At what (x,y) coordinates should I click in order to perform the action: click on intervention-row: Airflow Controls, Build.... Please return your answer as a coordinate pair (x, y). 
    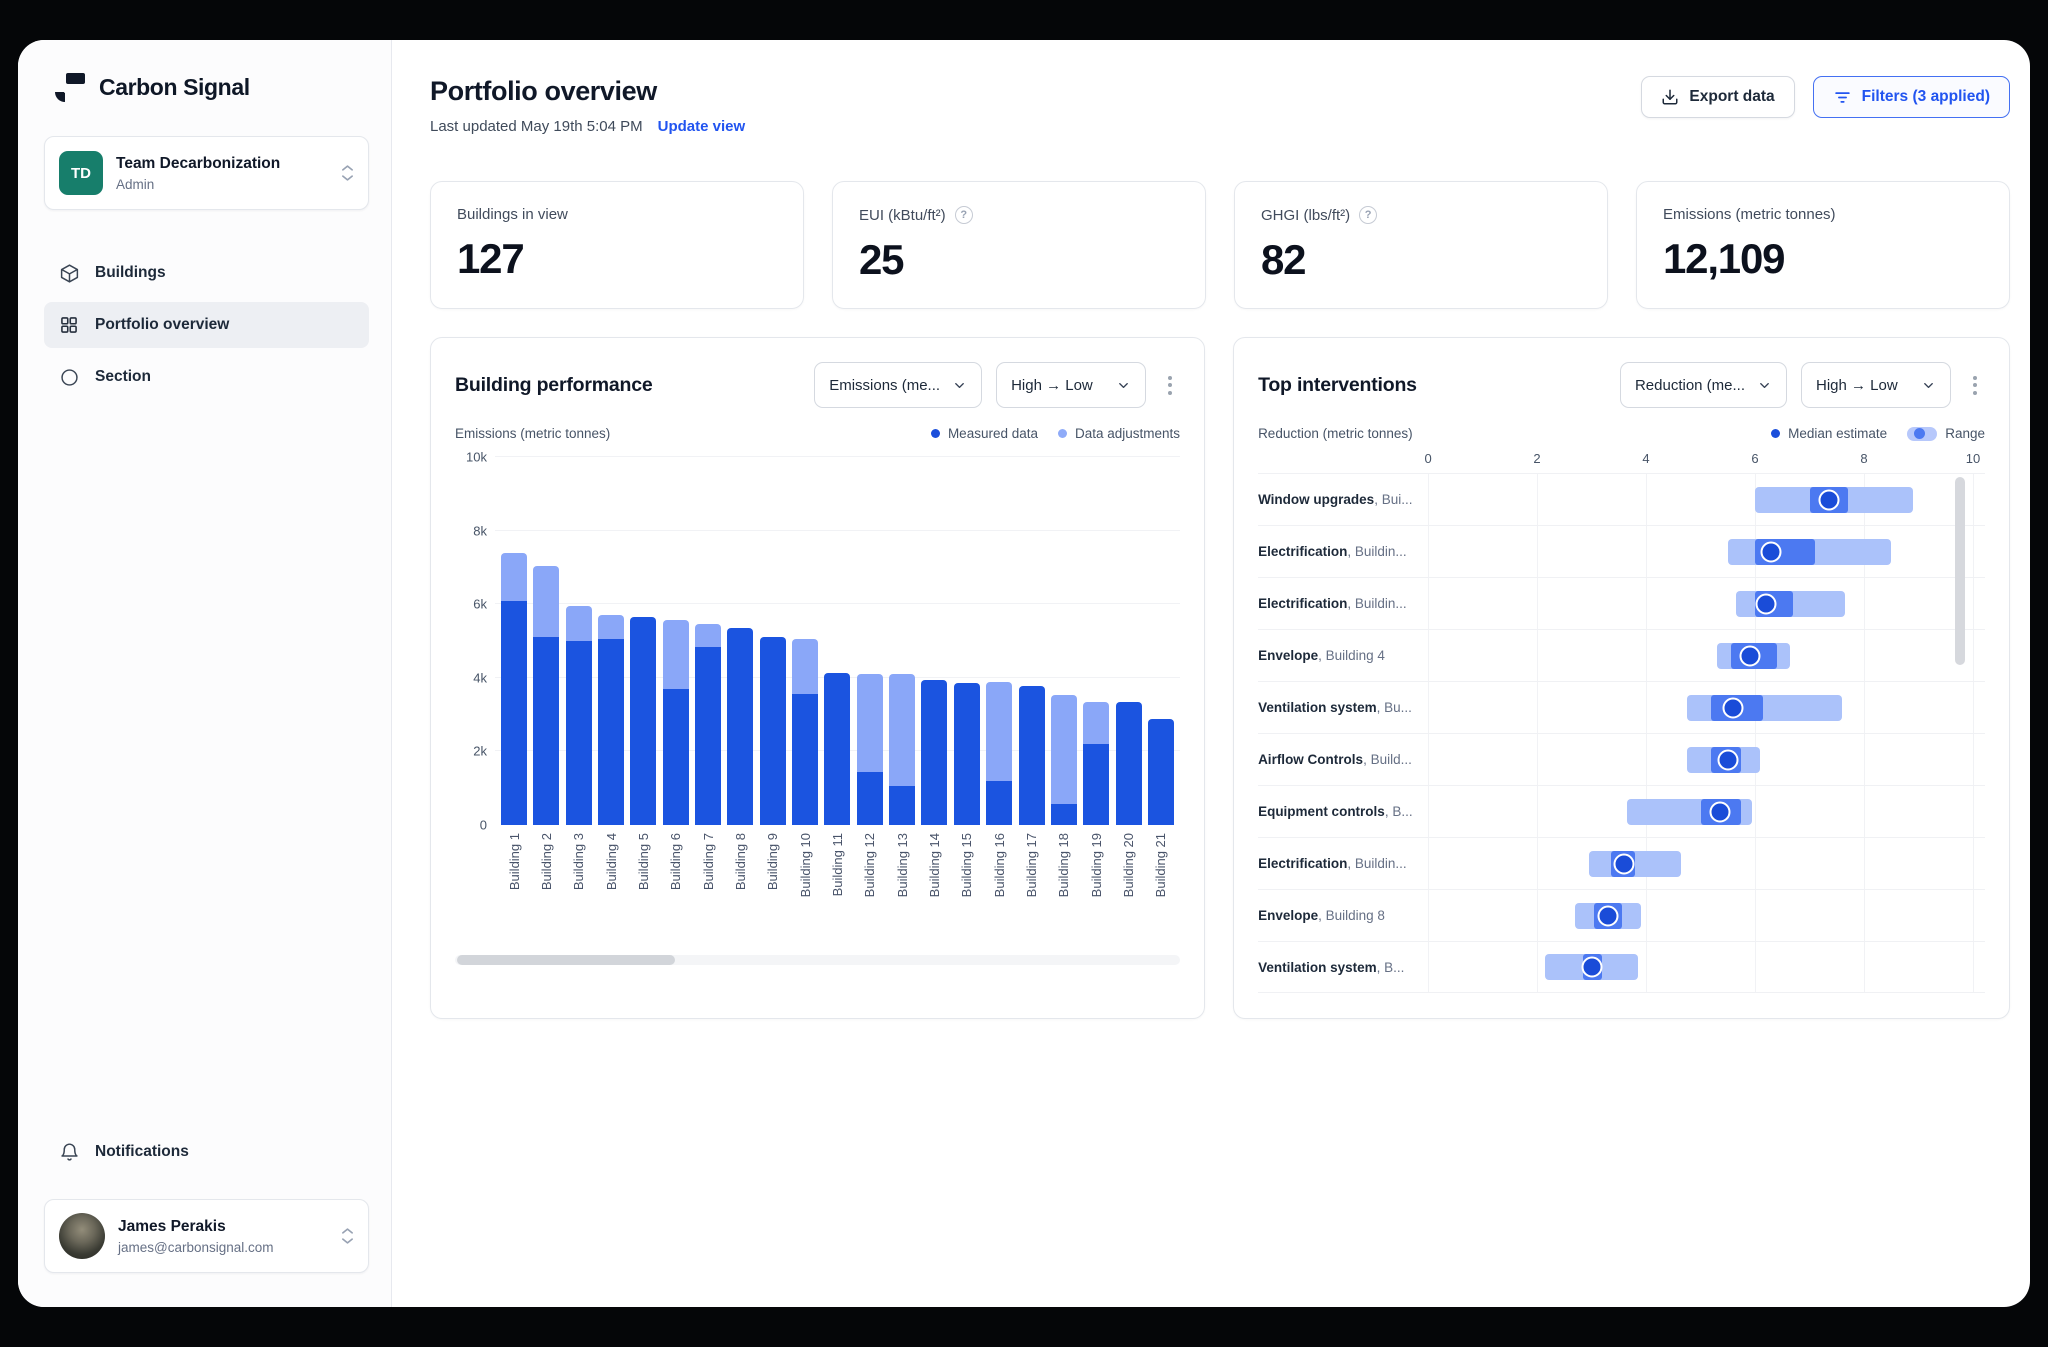
    Looking at the image, I should click on (1621, 759).